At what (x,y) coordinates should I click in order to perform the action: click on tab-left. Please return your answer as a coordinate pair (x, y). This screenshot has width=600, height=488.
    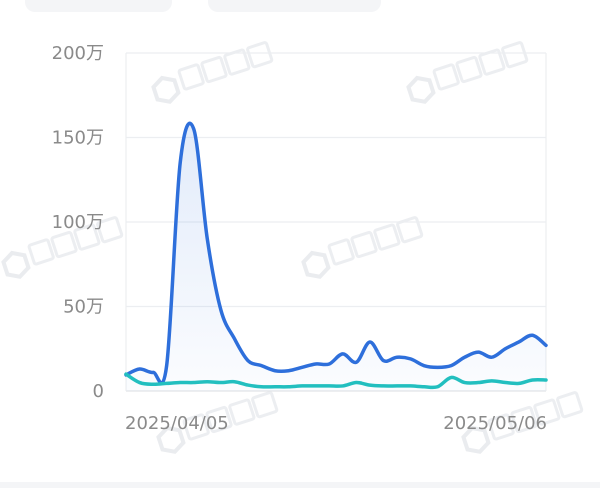
    Looking at the image, I should click on (98, 6).